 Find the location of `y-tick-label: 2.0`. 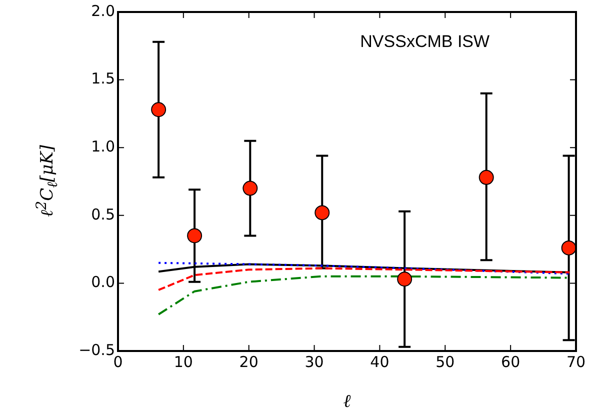

y-tick-label: 2.0 is located at coordinates (103, 11).